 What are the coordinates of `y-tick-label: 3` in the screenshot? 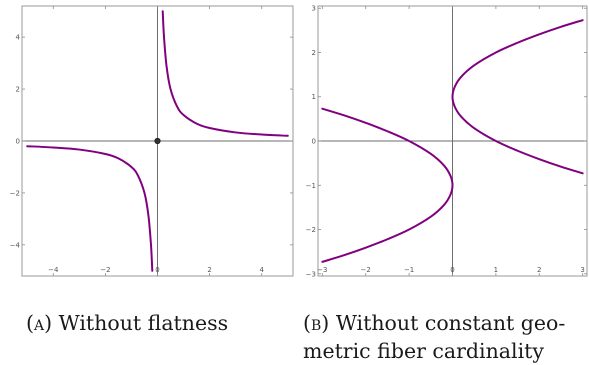 It's located at (314, 9).